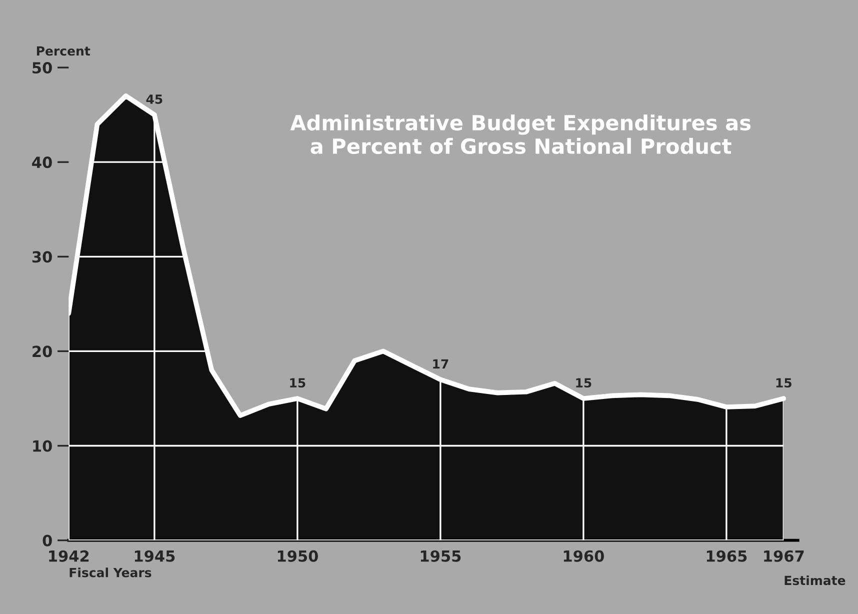 The width and height of the screenshot is (858, 614). What do you see at coordinates (42, 68) in the screenshot?
I see `y-tick-label: 50` at bounding box center [42, 68].